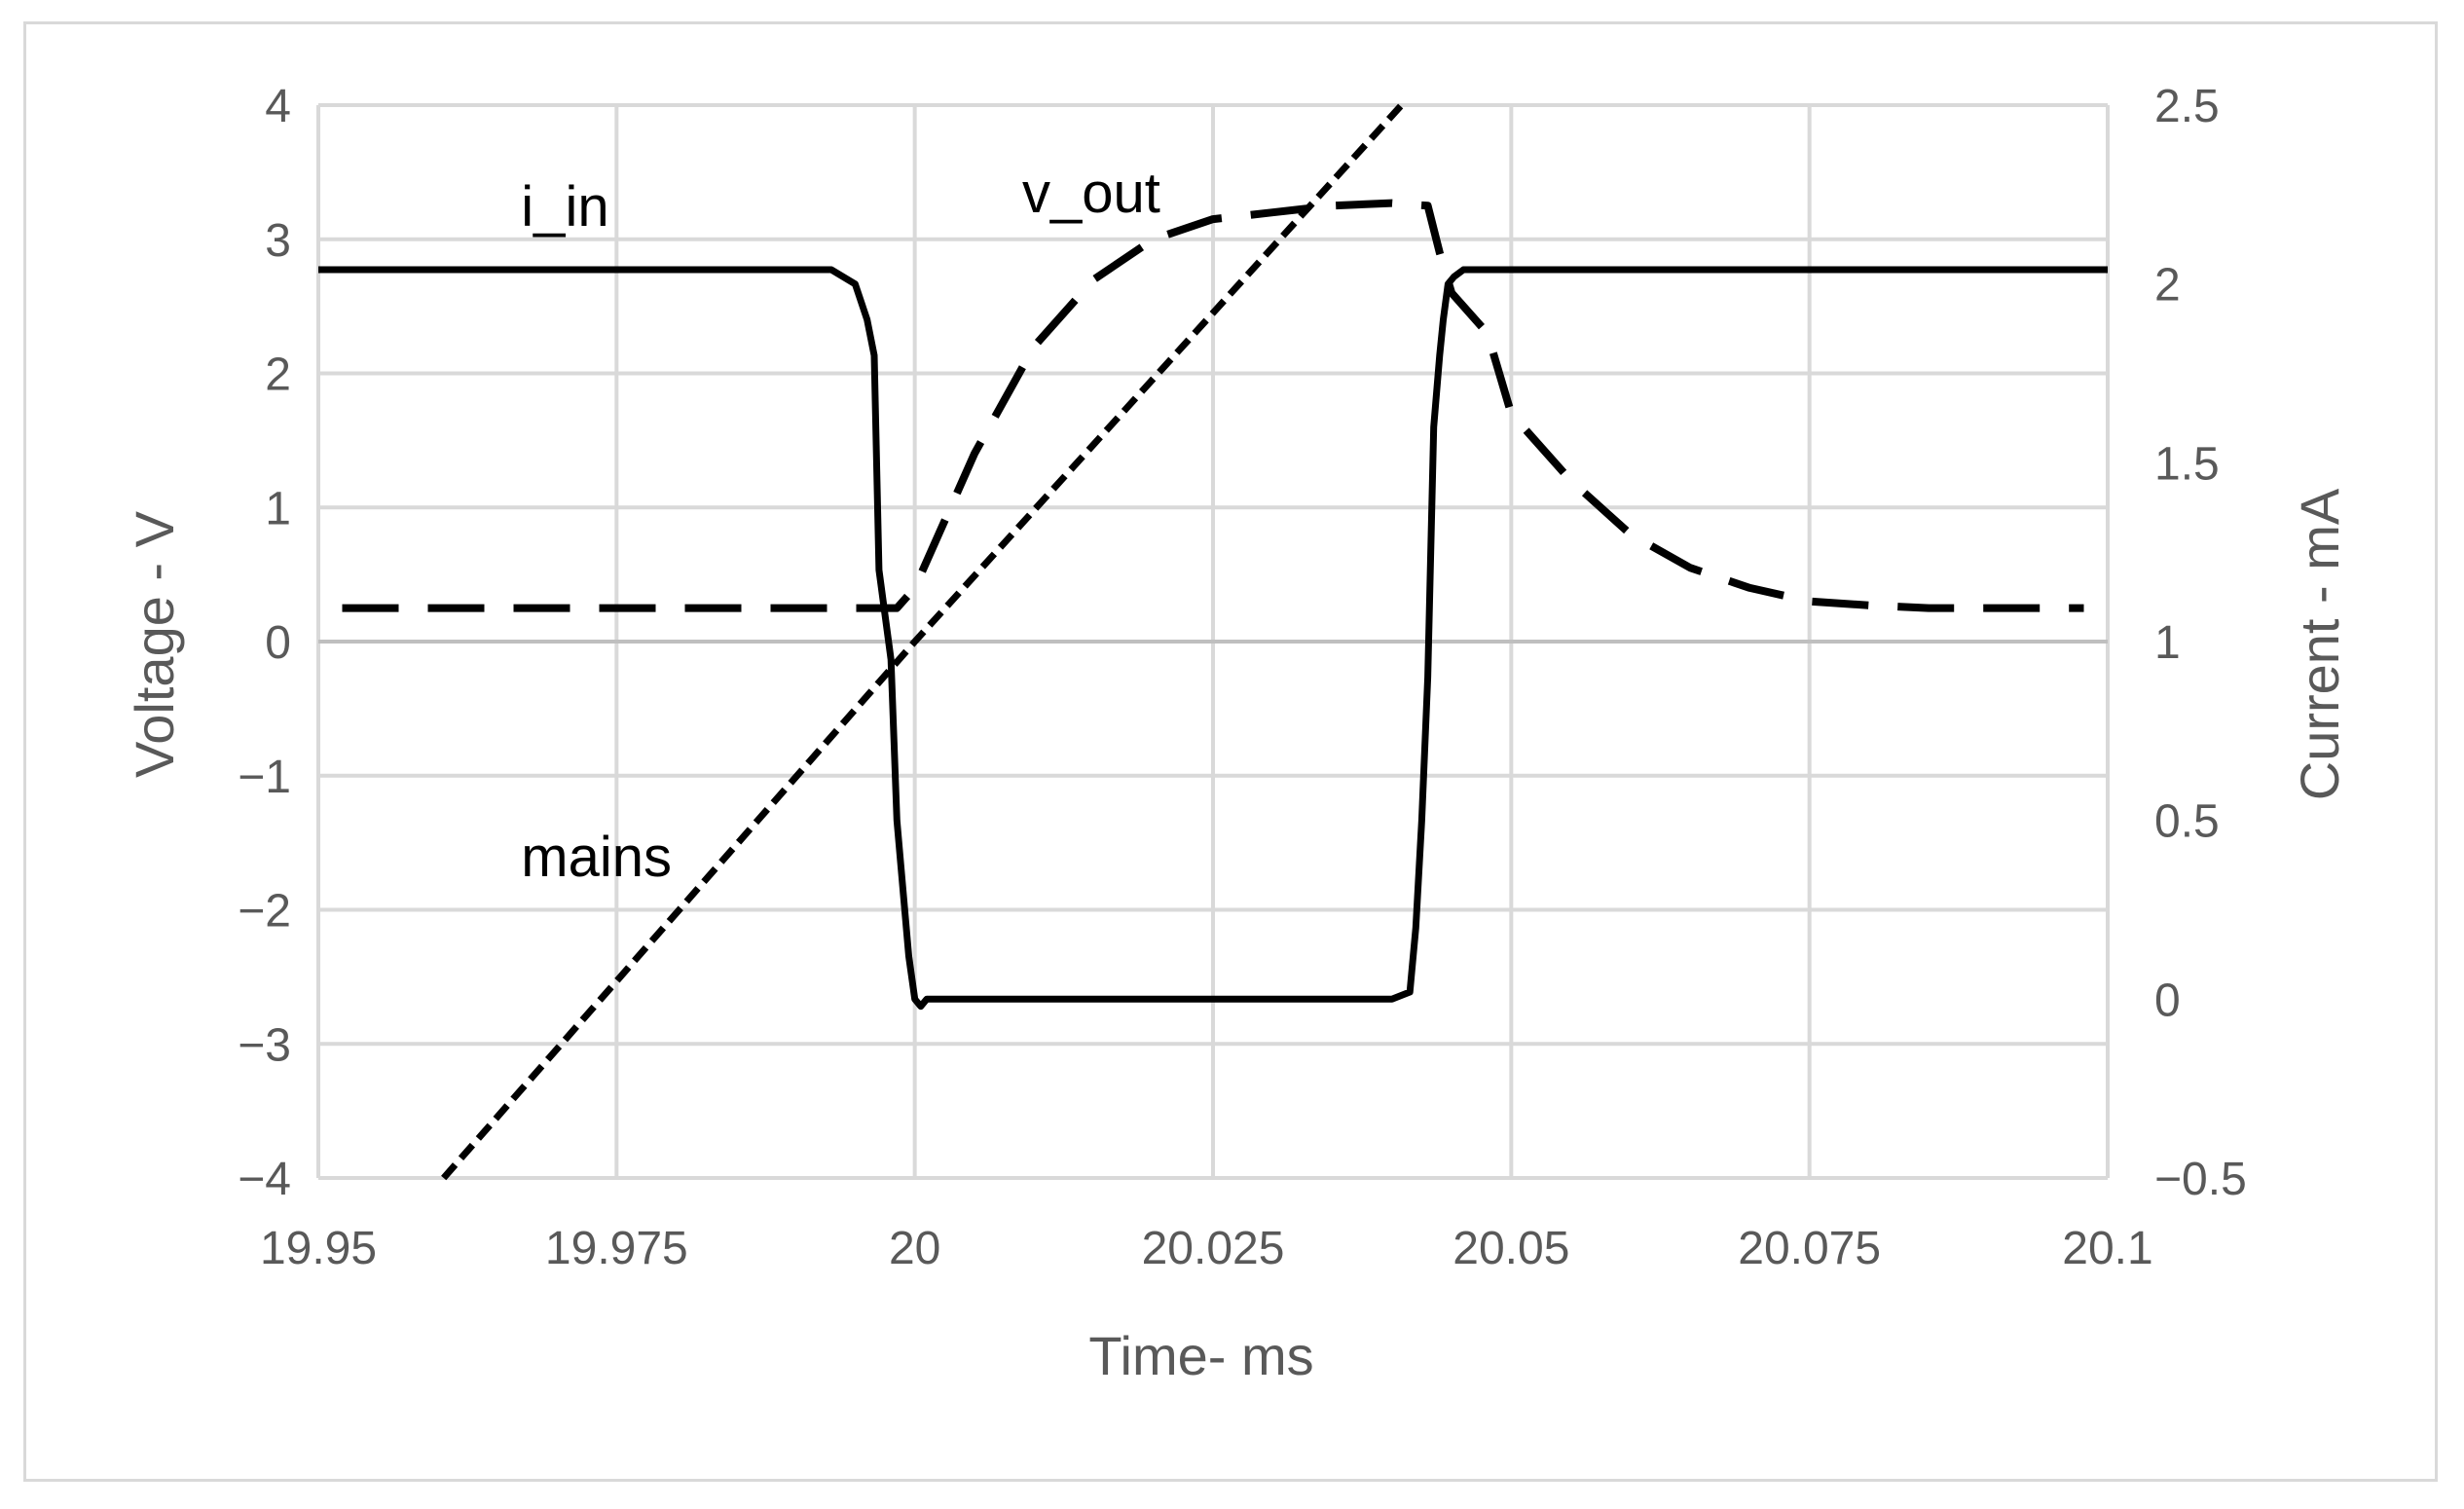 This screenshot has width=2464, height=1509. I want to click on y-left-tick-label: 4, so click(278, 106).